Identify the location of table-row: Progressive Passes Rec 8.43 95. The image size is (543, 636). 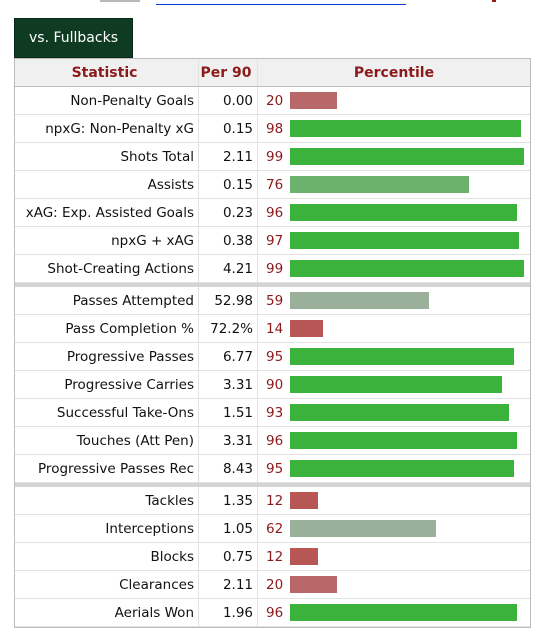
(272, 469).